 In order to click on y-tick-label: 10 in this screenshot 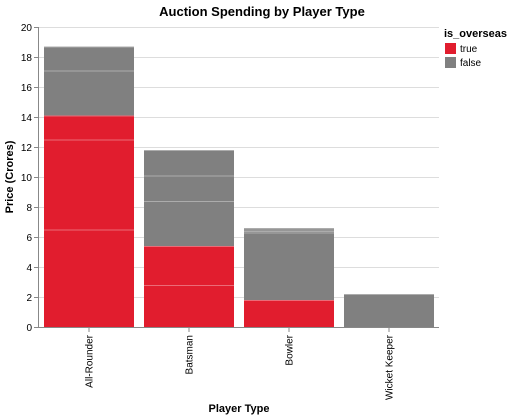, I will do `click(27, 178)`.